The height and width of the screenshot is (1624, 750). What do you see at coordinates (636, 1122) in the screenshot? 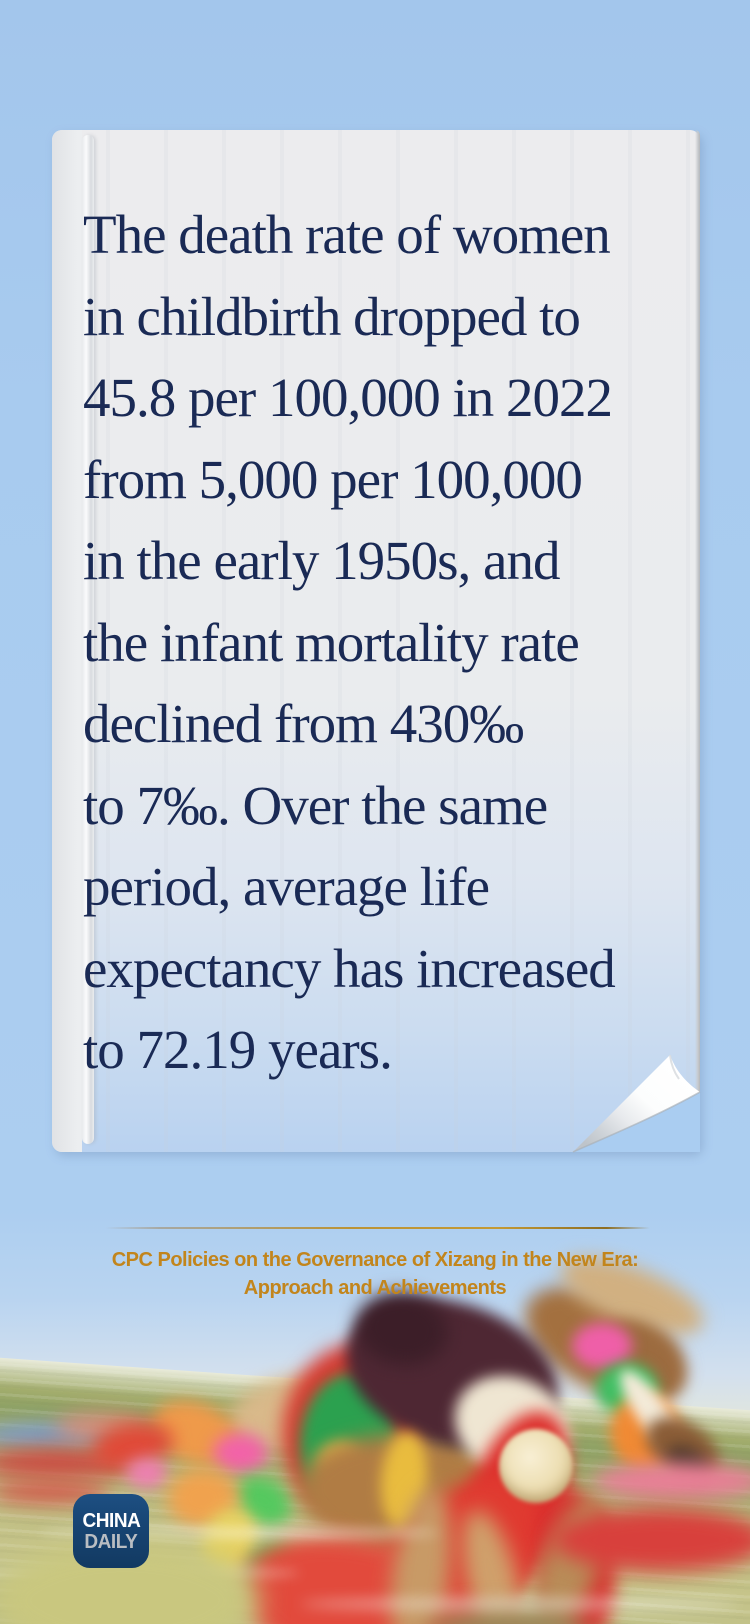
I see `curl-edge-line` at bounding box center [636, 1122].